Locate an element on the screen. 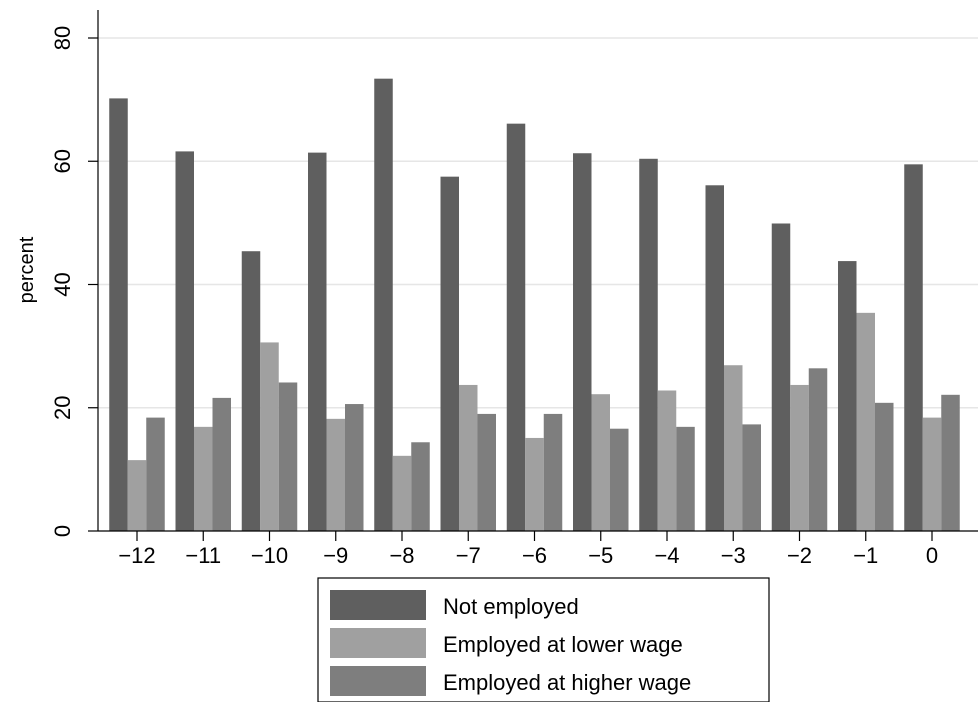 Image resolution: width=978 pixels, height=702 pixels. y-tick-label: 0 is located at coordinates (62, 531).